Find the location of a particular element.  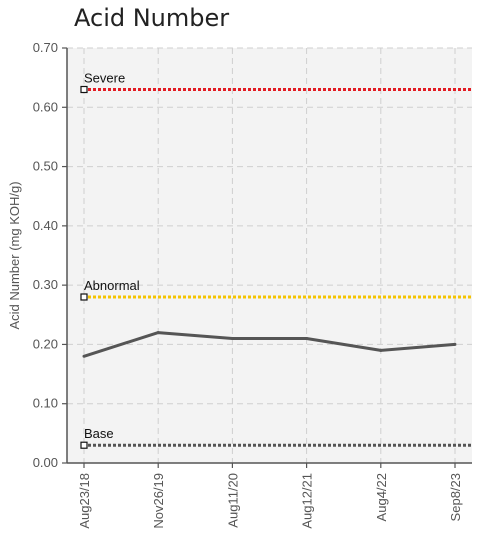

y-tick-label: 0.20 is located at coordinates (45, 343).